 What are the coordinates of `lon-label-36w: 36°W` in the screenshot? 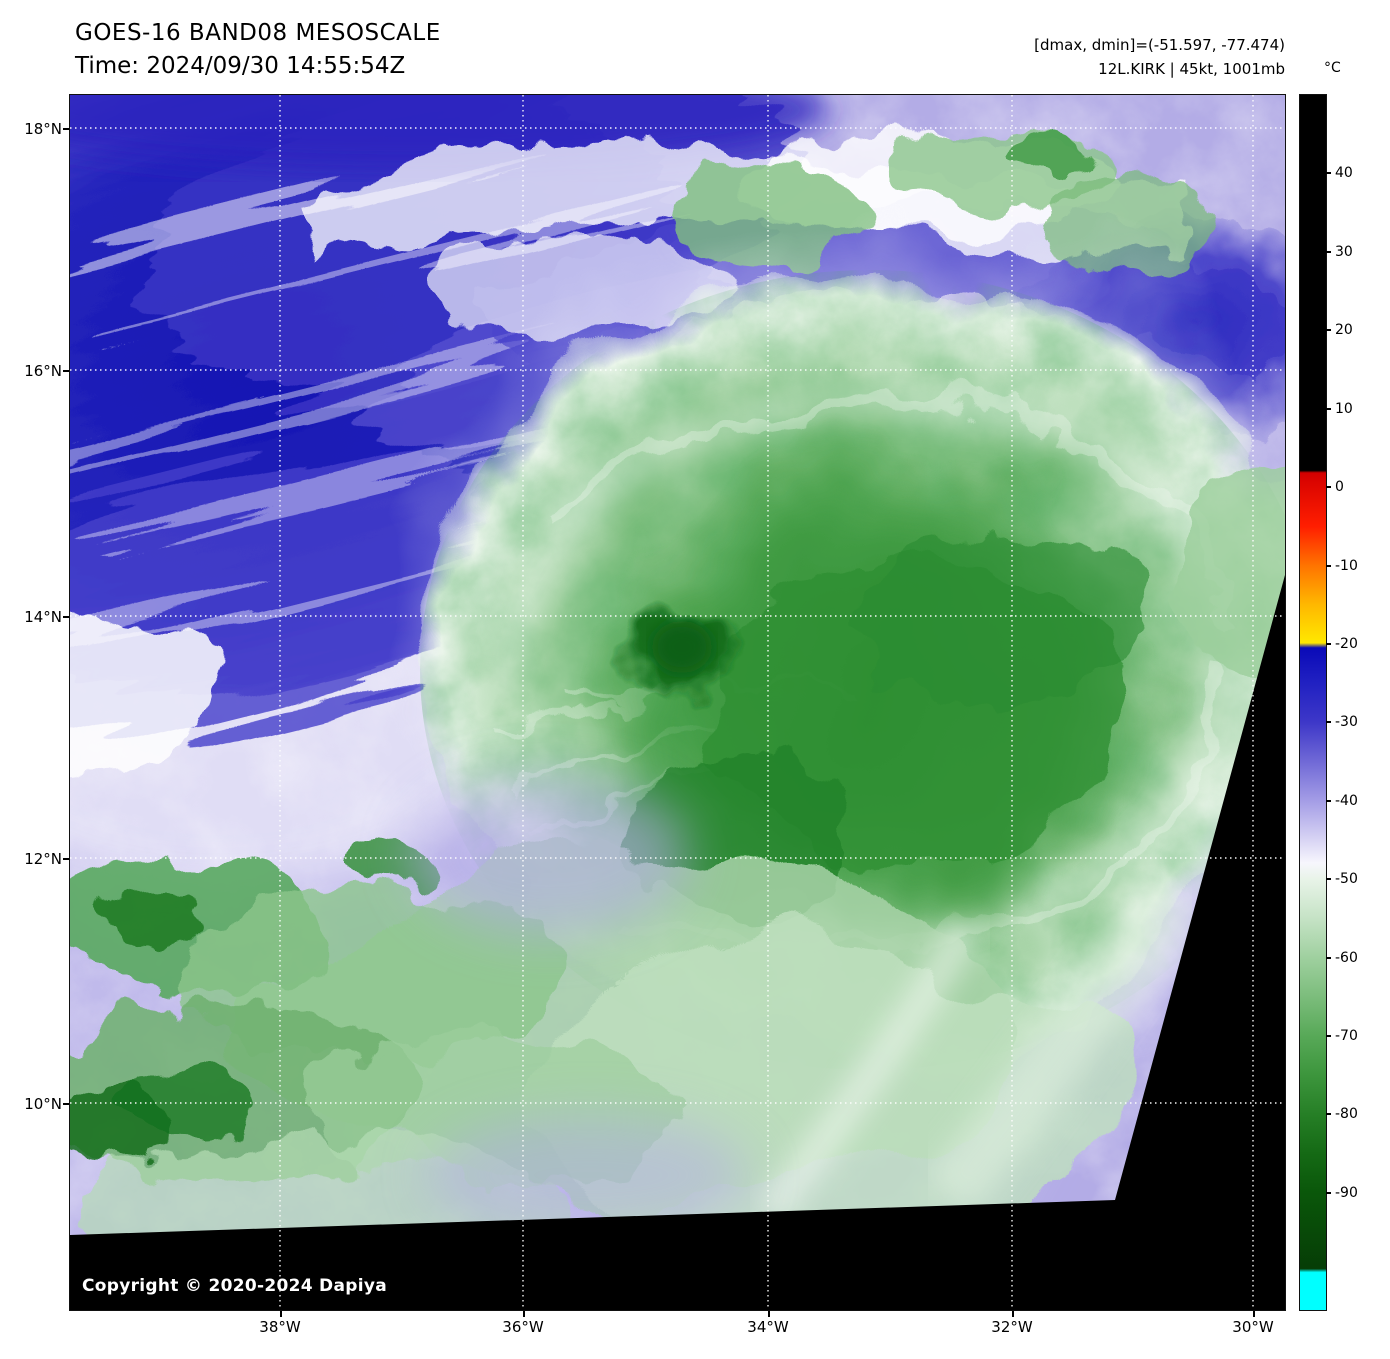 It's located at (523, 1327).